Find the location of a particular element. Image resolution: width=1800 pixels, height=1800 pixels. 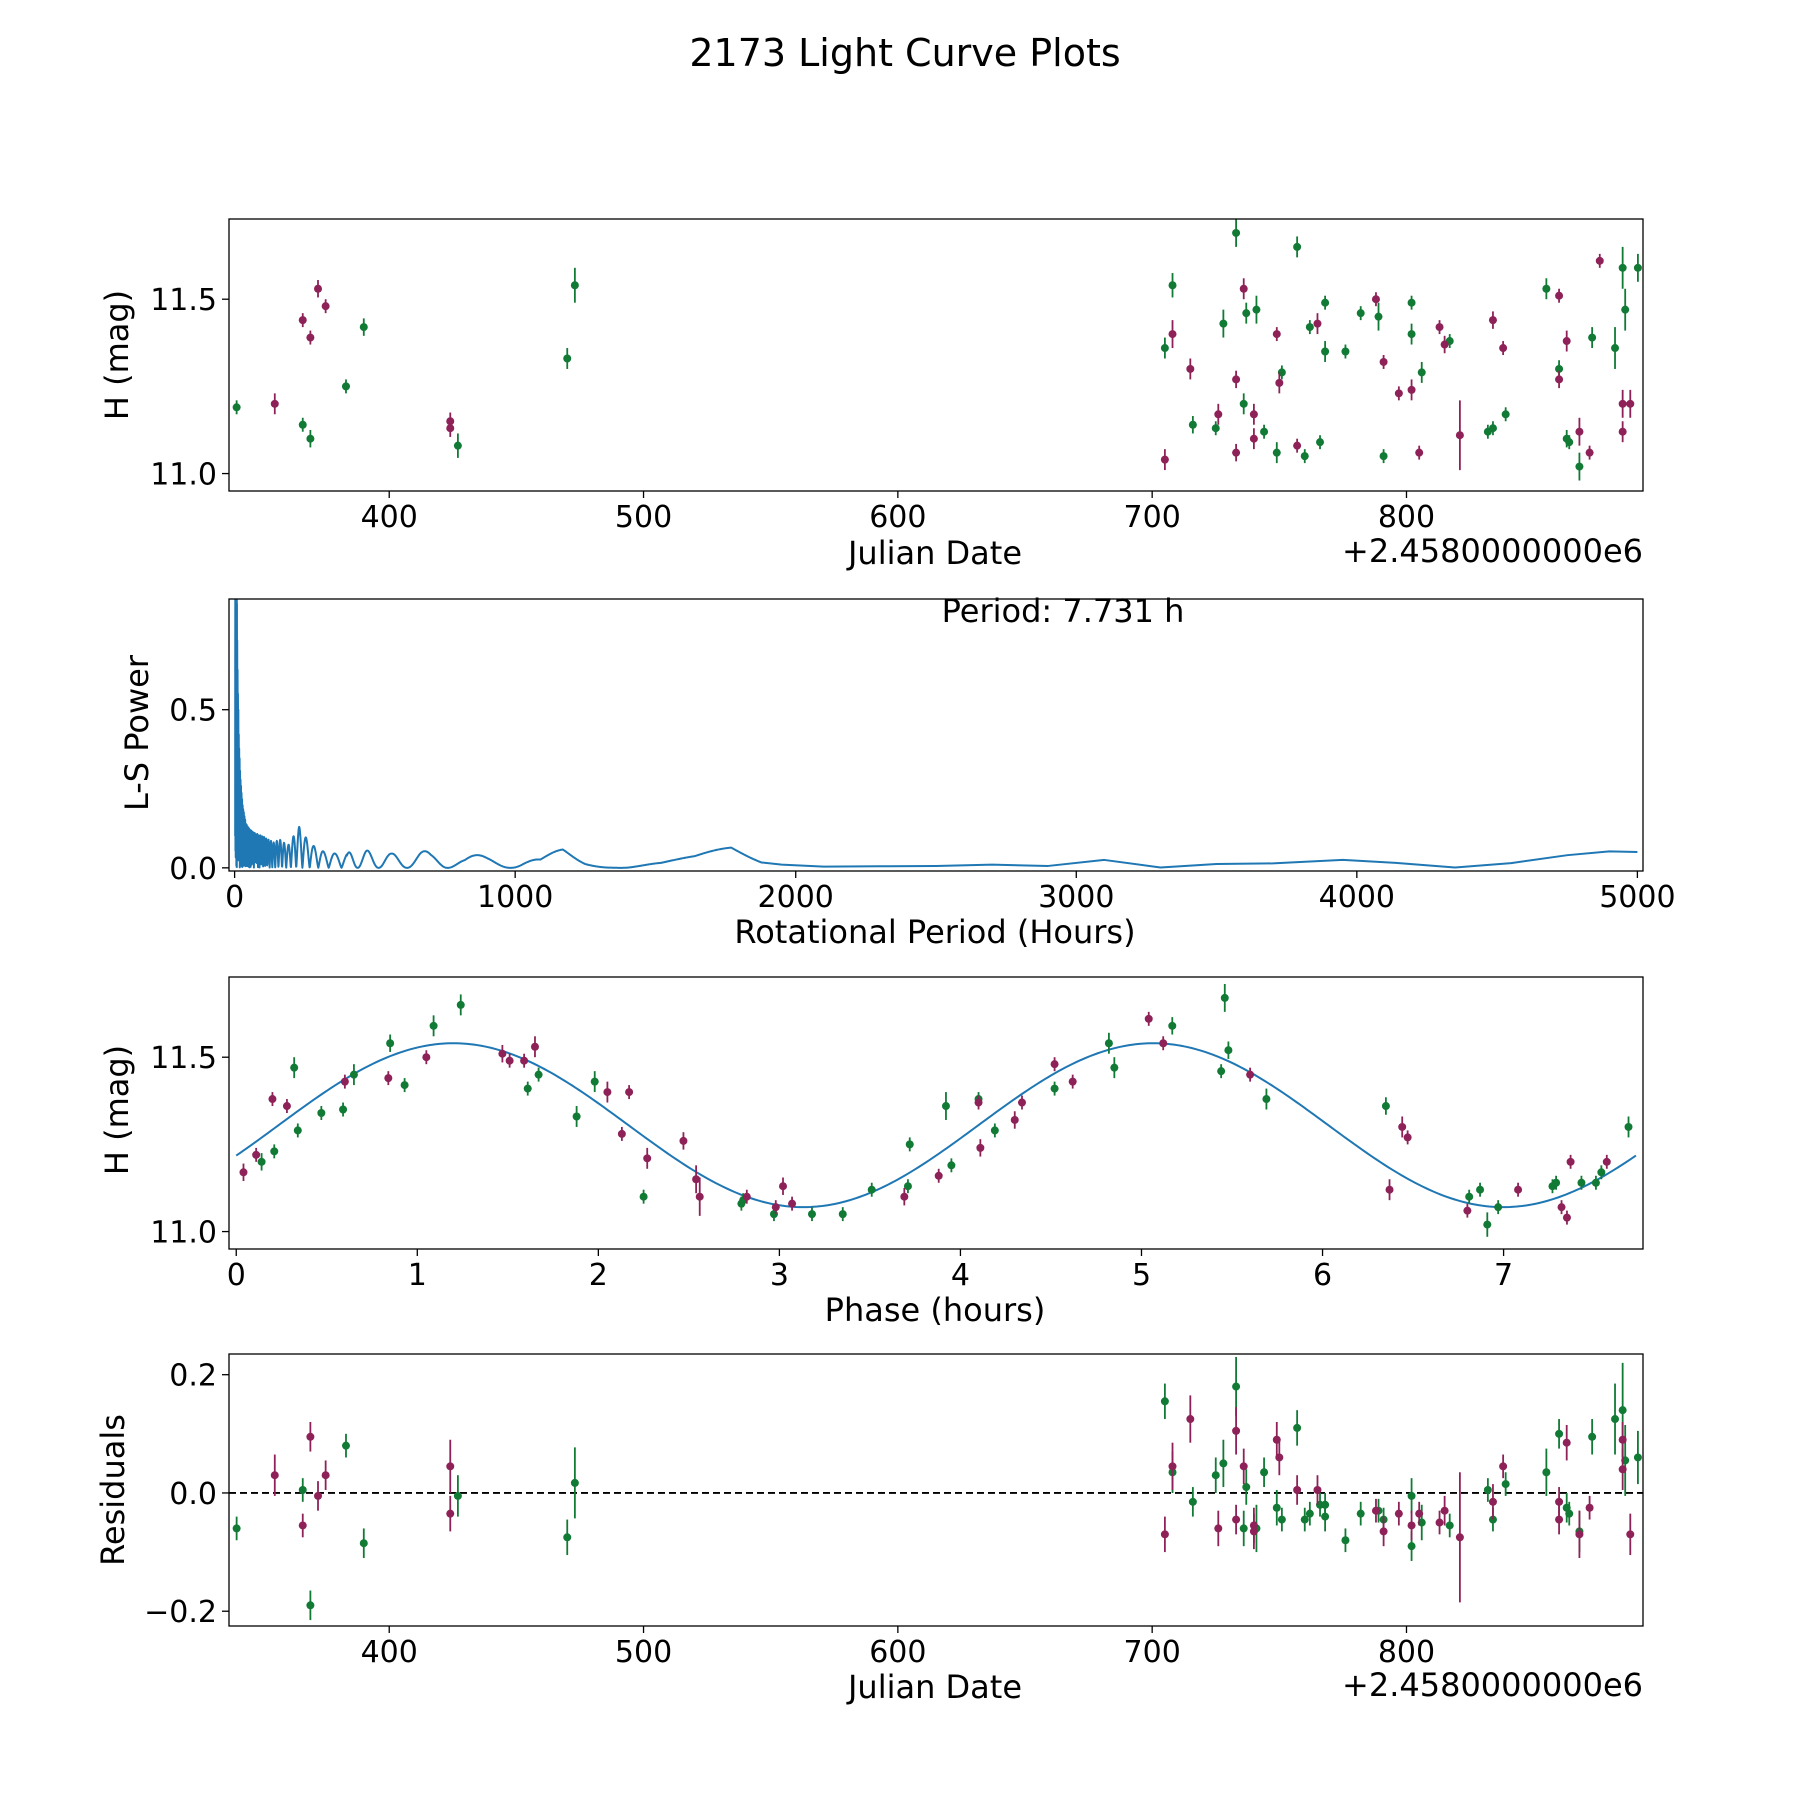

lightcurve-axes-frame is located at coordinates (936, 355).